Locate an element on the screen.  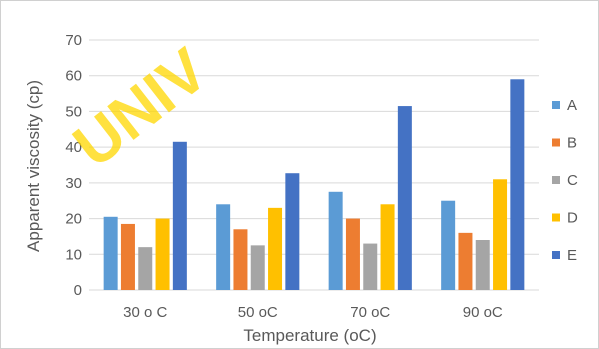
legend-swatch-E is located at coordinates (556, 255).